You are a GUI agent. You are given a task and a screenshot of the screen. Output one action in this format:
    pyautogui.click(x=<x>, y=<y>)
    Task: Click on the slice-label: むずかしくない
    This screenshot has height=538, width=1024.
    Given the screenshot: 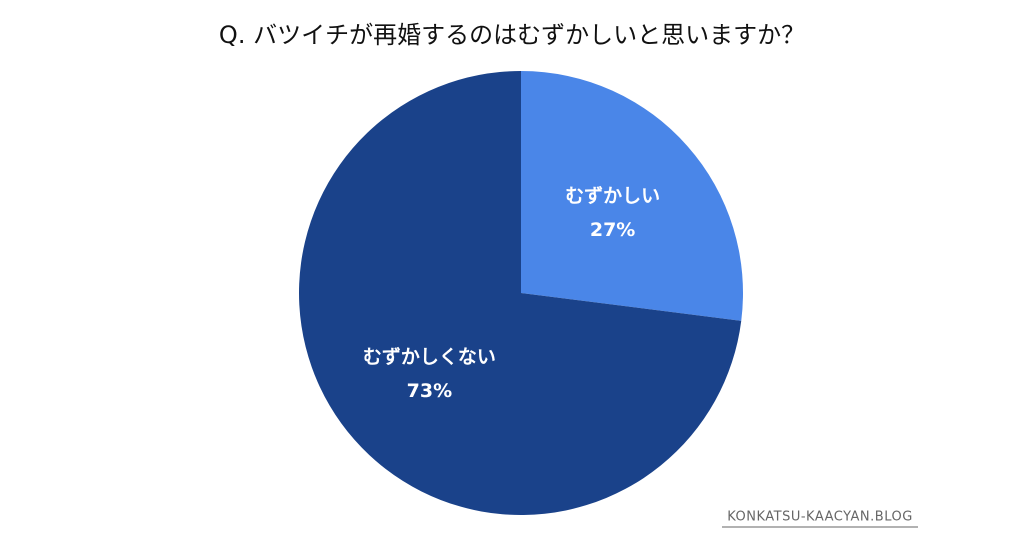 What is the action you would take?
    pyautogui.click(x=429, y=357)
    